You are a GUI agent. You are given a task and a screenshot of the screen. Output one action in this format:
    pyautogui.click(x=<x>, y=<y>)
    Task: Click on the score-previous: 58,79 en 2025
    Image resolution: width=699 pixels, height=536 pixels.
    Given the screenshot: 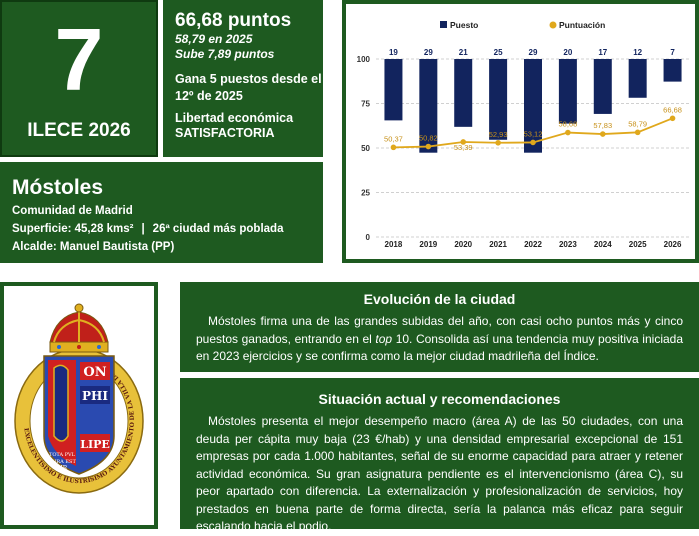 What is the action you would take?
    pyautogui.click(x=214, y=39)
    